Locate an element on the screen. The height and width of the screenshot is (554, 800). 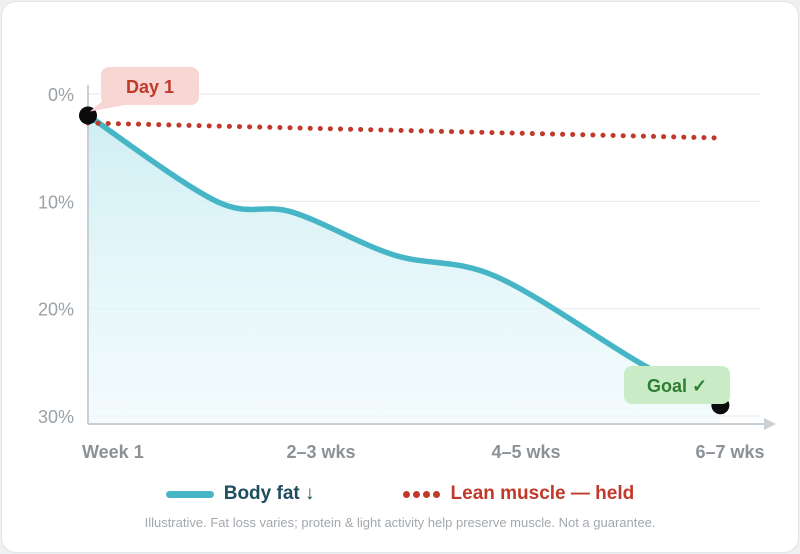
x-axis-arrow is located at coordinates (770, 424).